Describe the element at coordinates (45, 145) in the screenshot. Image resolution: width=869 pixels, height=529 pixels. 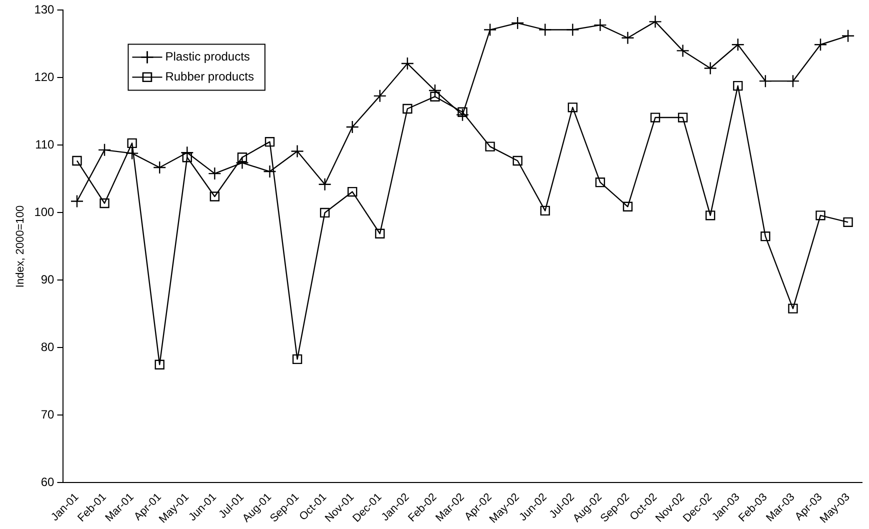
I see `y-tick-label: 110` at that location.